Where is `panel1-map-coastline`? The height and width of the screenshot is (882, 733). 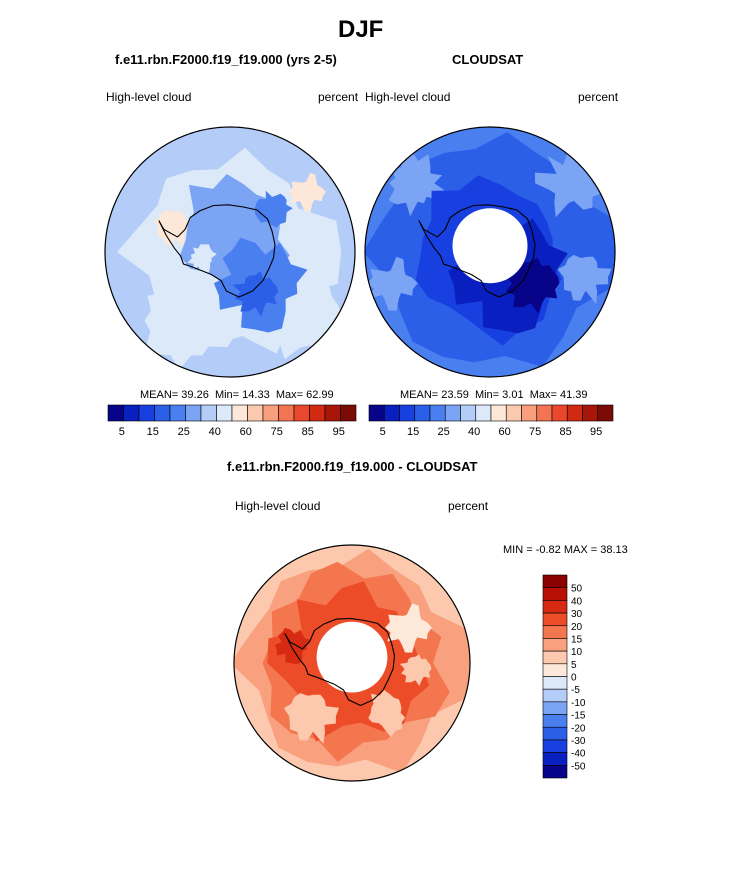
panel1-map-coastline is located at coordinates (217, 251).